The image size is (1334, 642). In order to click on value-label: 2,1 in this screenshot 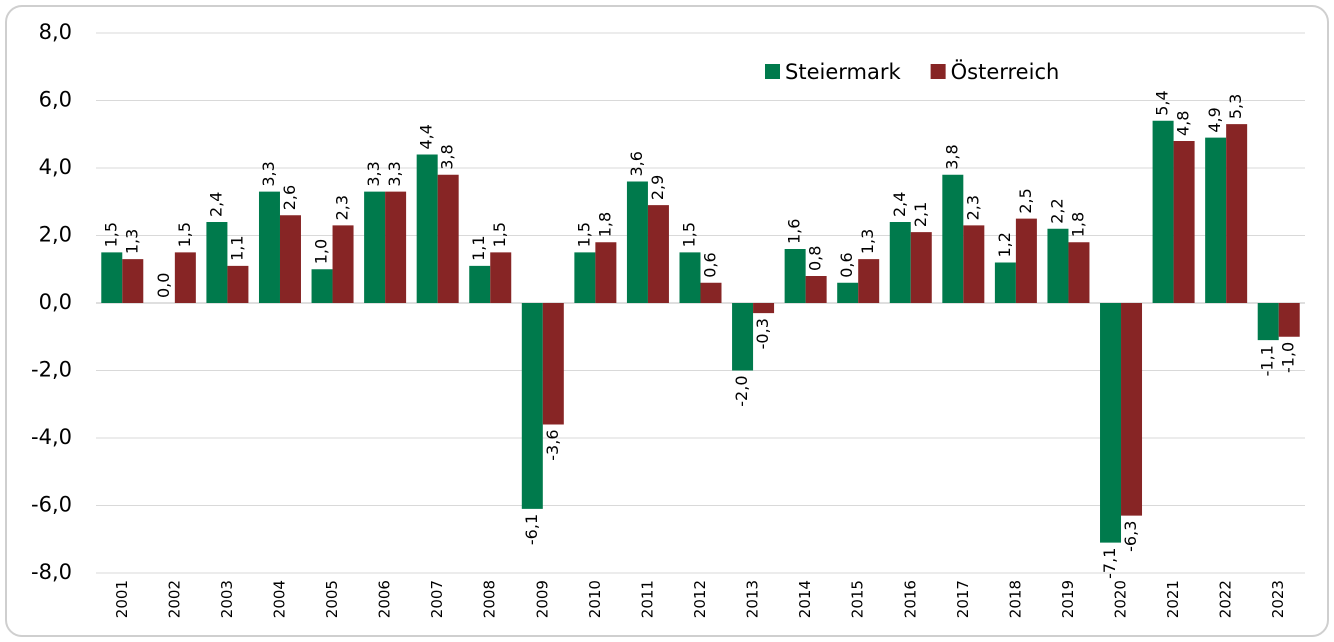, I will do `click(920, 214)`.